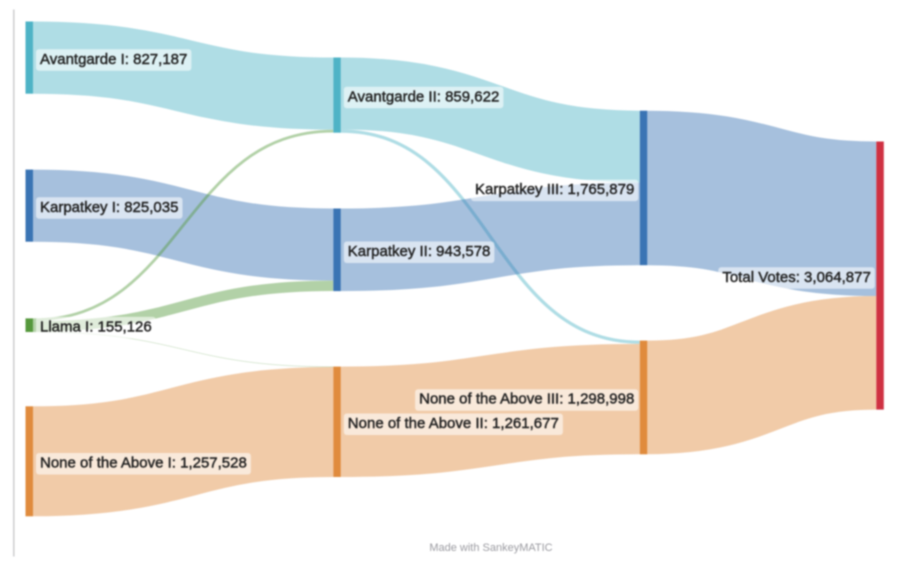 The image size is (902, 577). Describe the element at coordinates (796, 277) in the screenshot. I see `svg-text: Total Votes: 3,064,877` at that location.